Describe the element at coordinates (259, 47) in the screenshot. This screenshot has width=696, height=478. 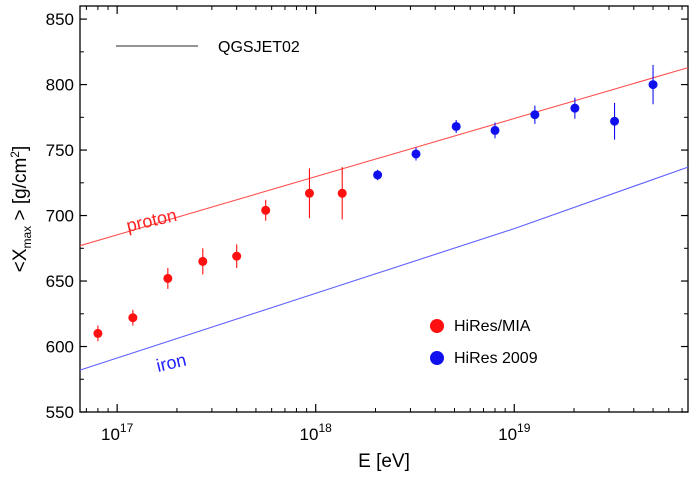
I see `legend-model-label: QGSJET02` at that location.